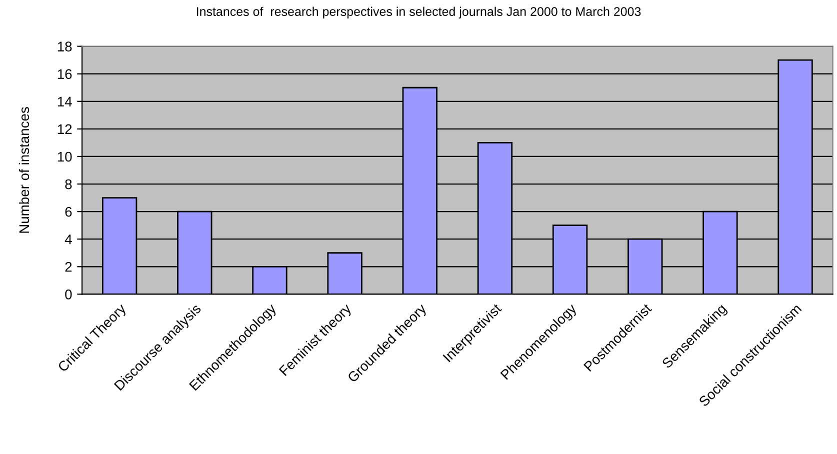 This screenshot has height=454, width=837. I want to click on y-axis-title: Number of instances, so click(24, 170).